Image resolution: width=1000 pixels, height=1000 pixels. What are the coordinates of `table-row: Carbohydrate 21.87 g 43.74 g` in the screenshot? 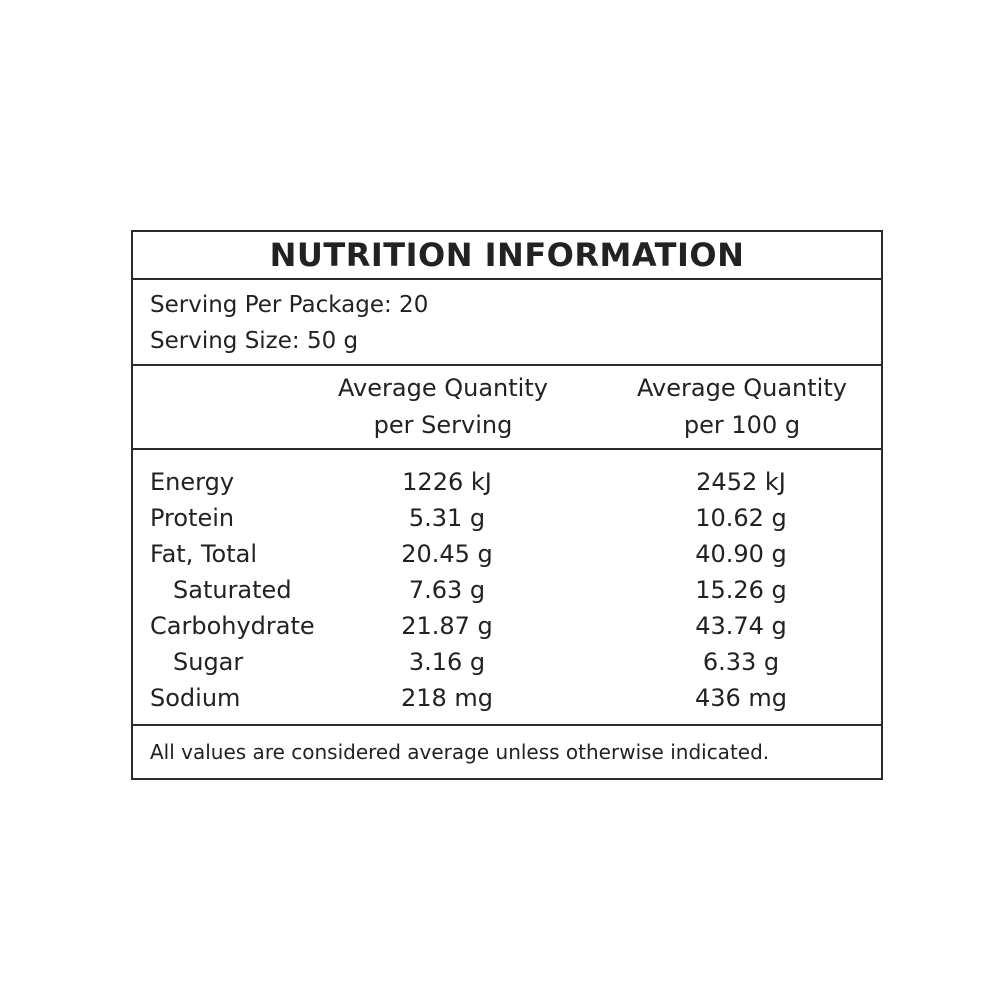 It's located at (507, 626).